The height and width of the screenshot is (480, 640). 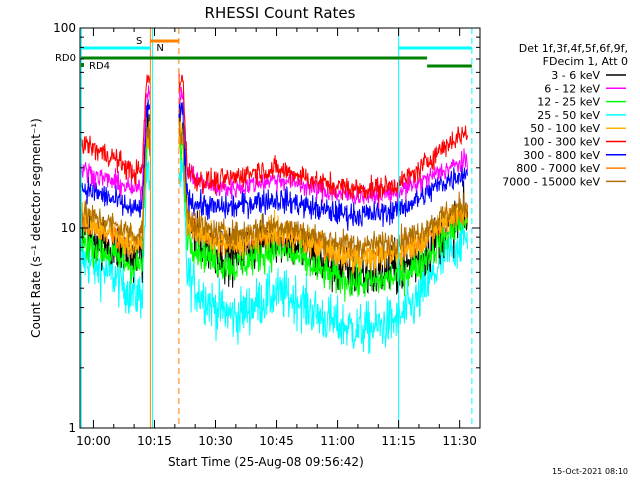 I want to click on chart-title: RHESSI Count Rates, so click(x=280, y=13).